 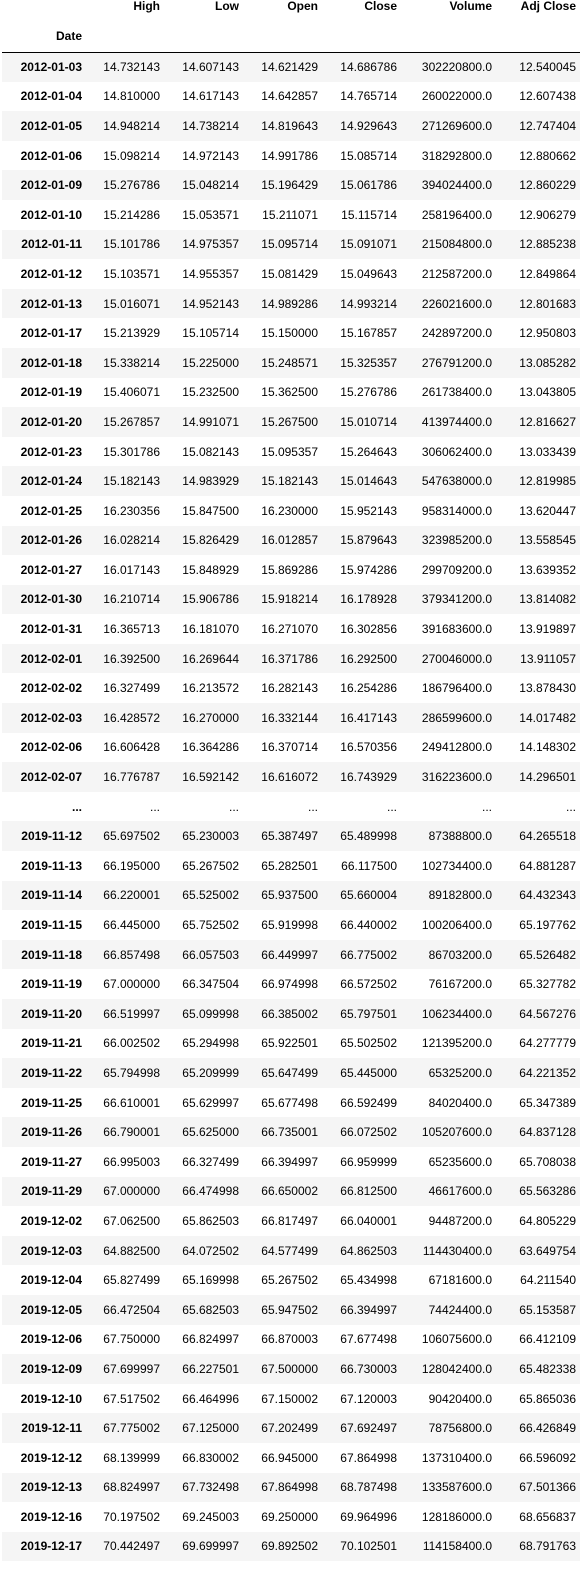 I want to click on cell-open: 69.250000, so click(x=289, y=1516).